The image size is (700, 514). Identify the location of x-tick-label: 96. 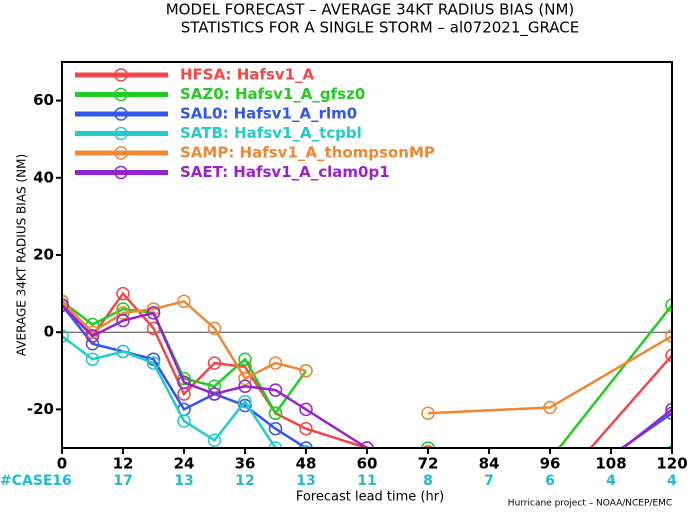
(550, 464).